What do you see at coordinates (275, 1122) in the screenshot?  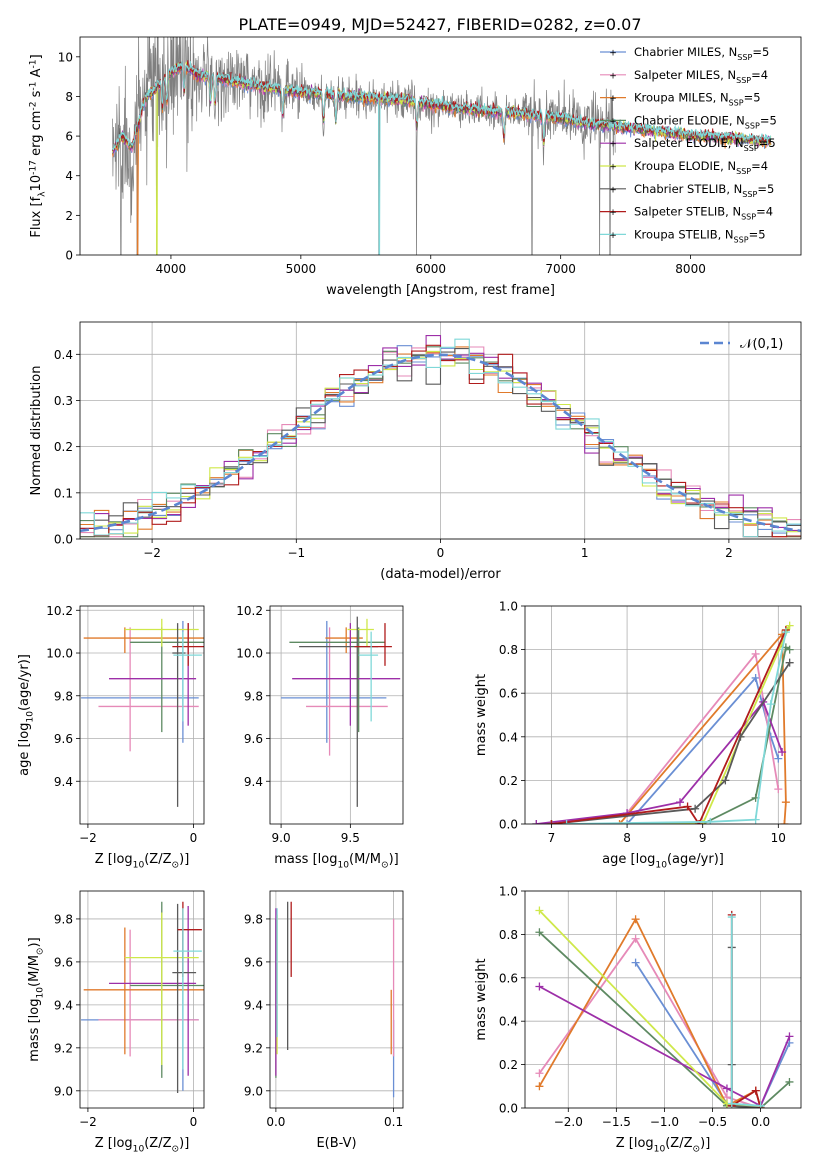 I see `x-tick-label: 0.0` at bounding box center [275, 1122].